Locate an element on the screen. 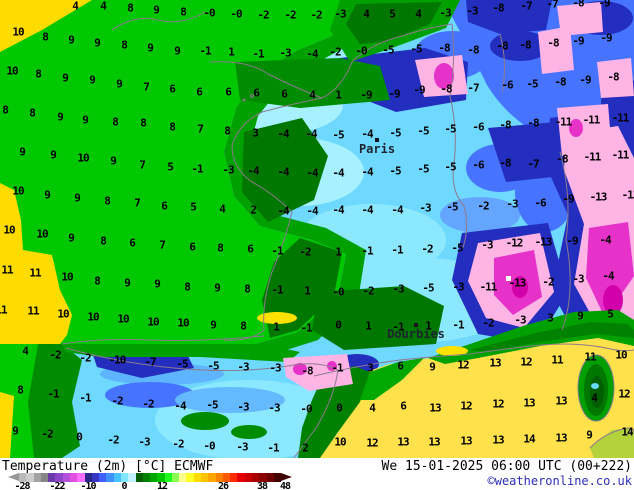  scale-arrow-left-icon is located at coordinates (13, 477).